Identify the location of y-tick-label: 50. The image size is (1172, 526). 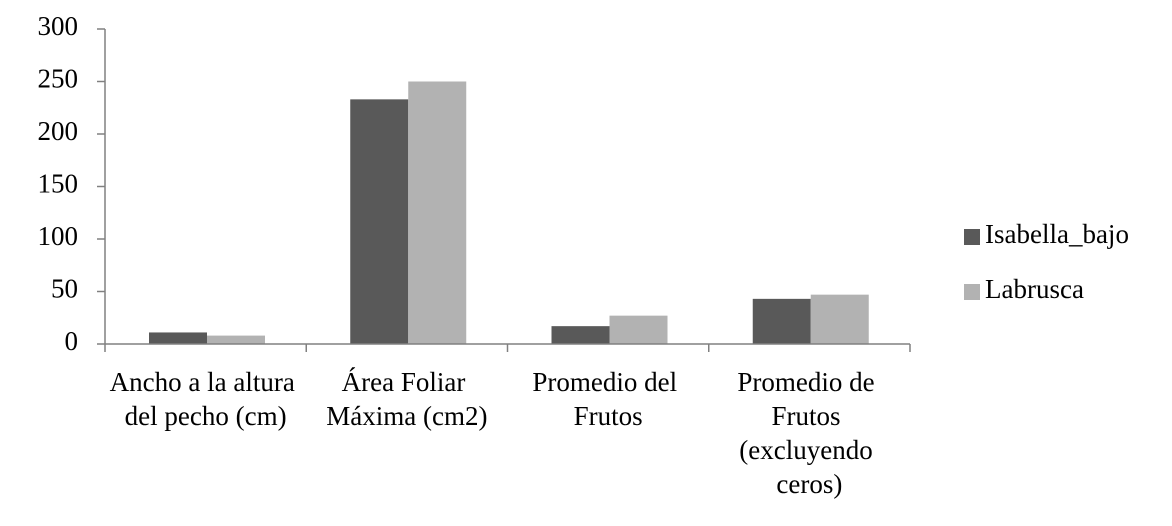
(64, 289).